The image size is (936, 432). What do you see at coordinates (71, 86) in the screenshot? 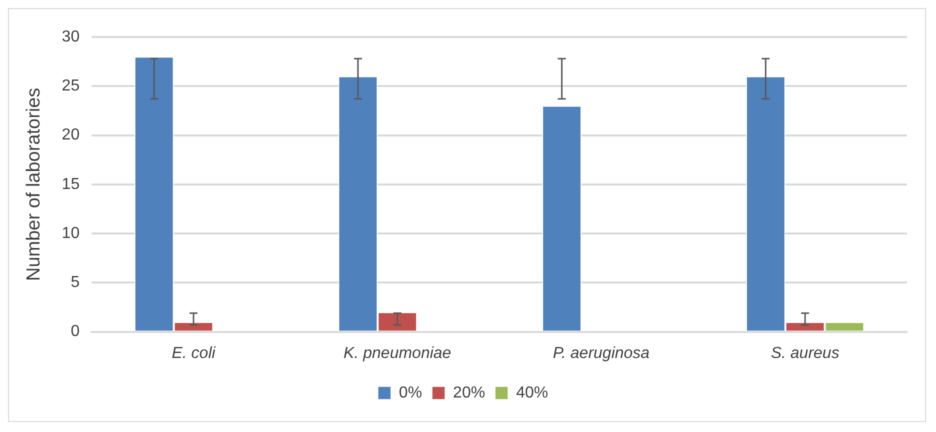
I see `y-tick-label: 25` at bounding box center [71, 86].